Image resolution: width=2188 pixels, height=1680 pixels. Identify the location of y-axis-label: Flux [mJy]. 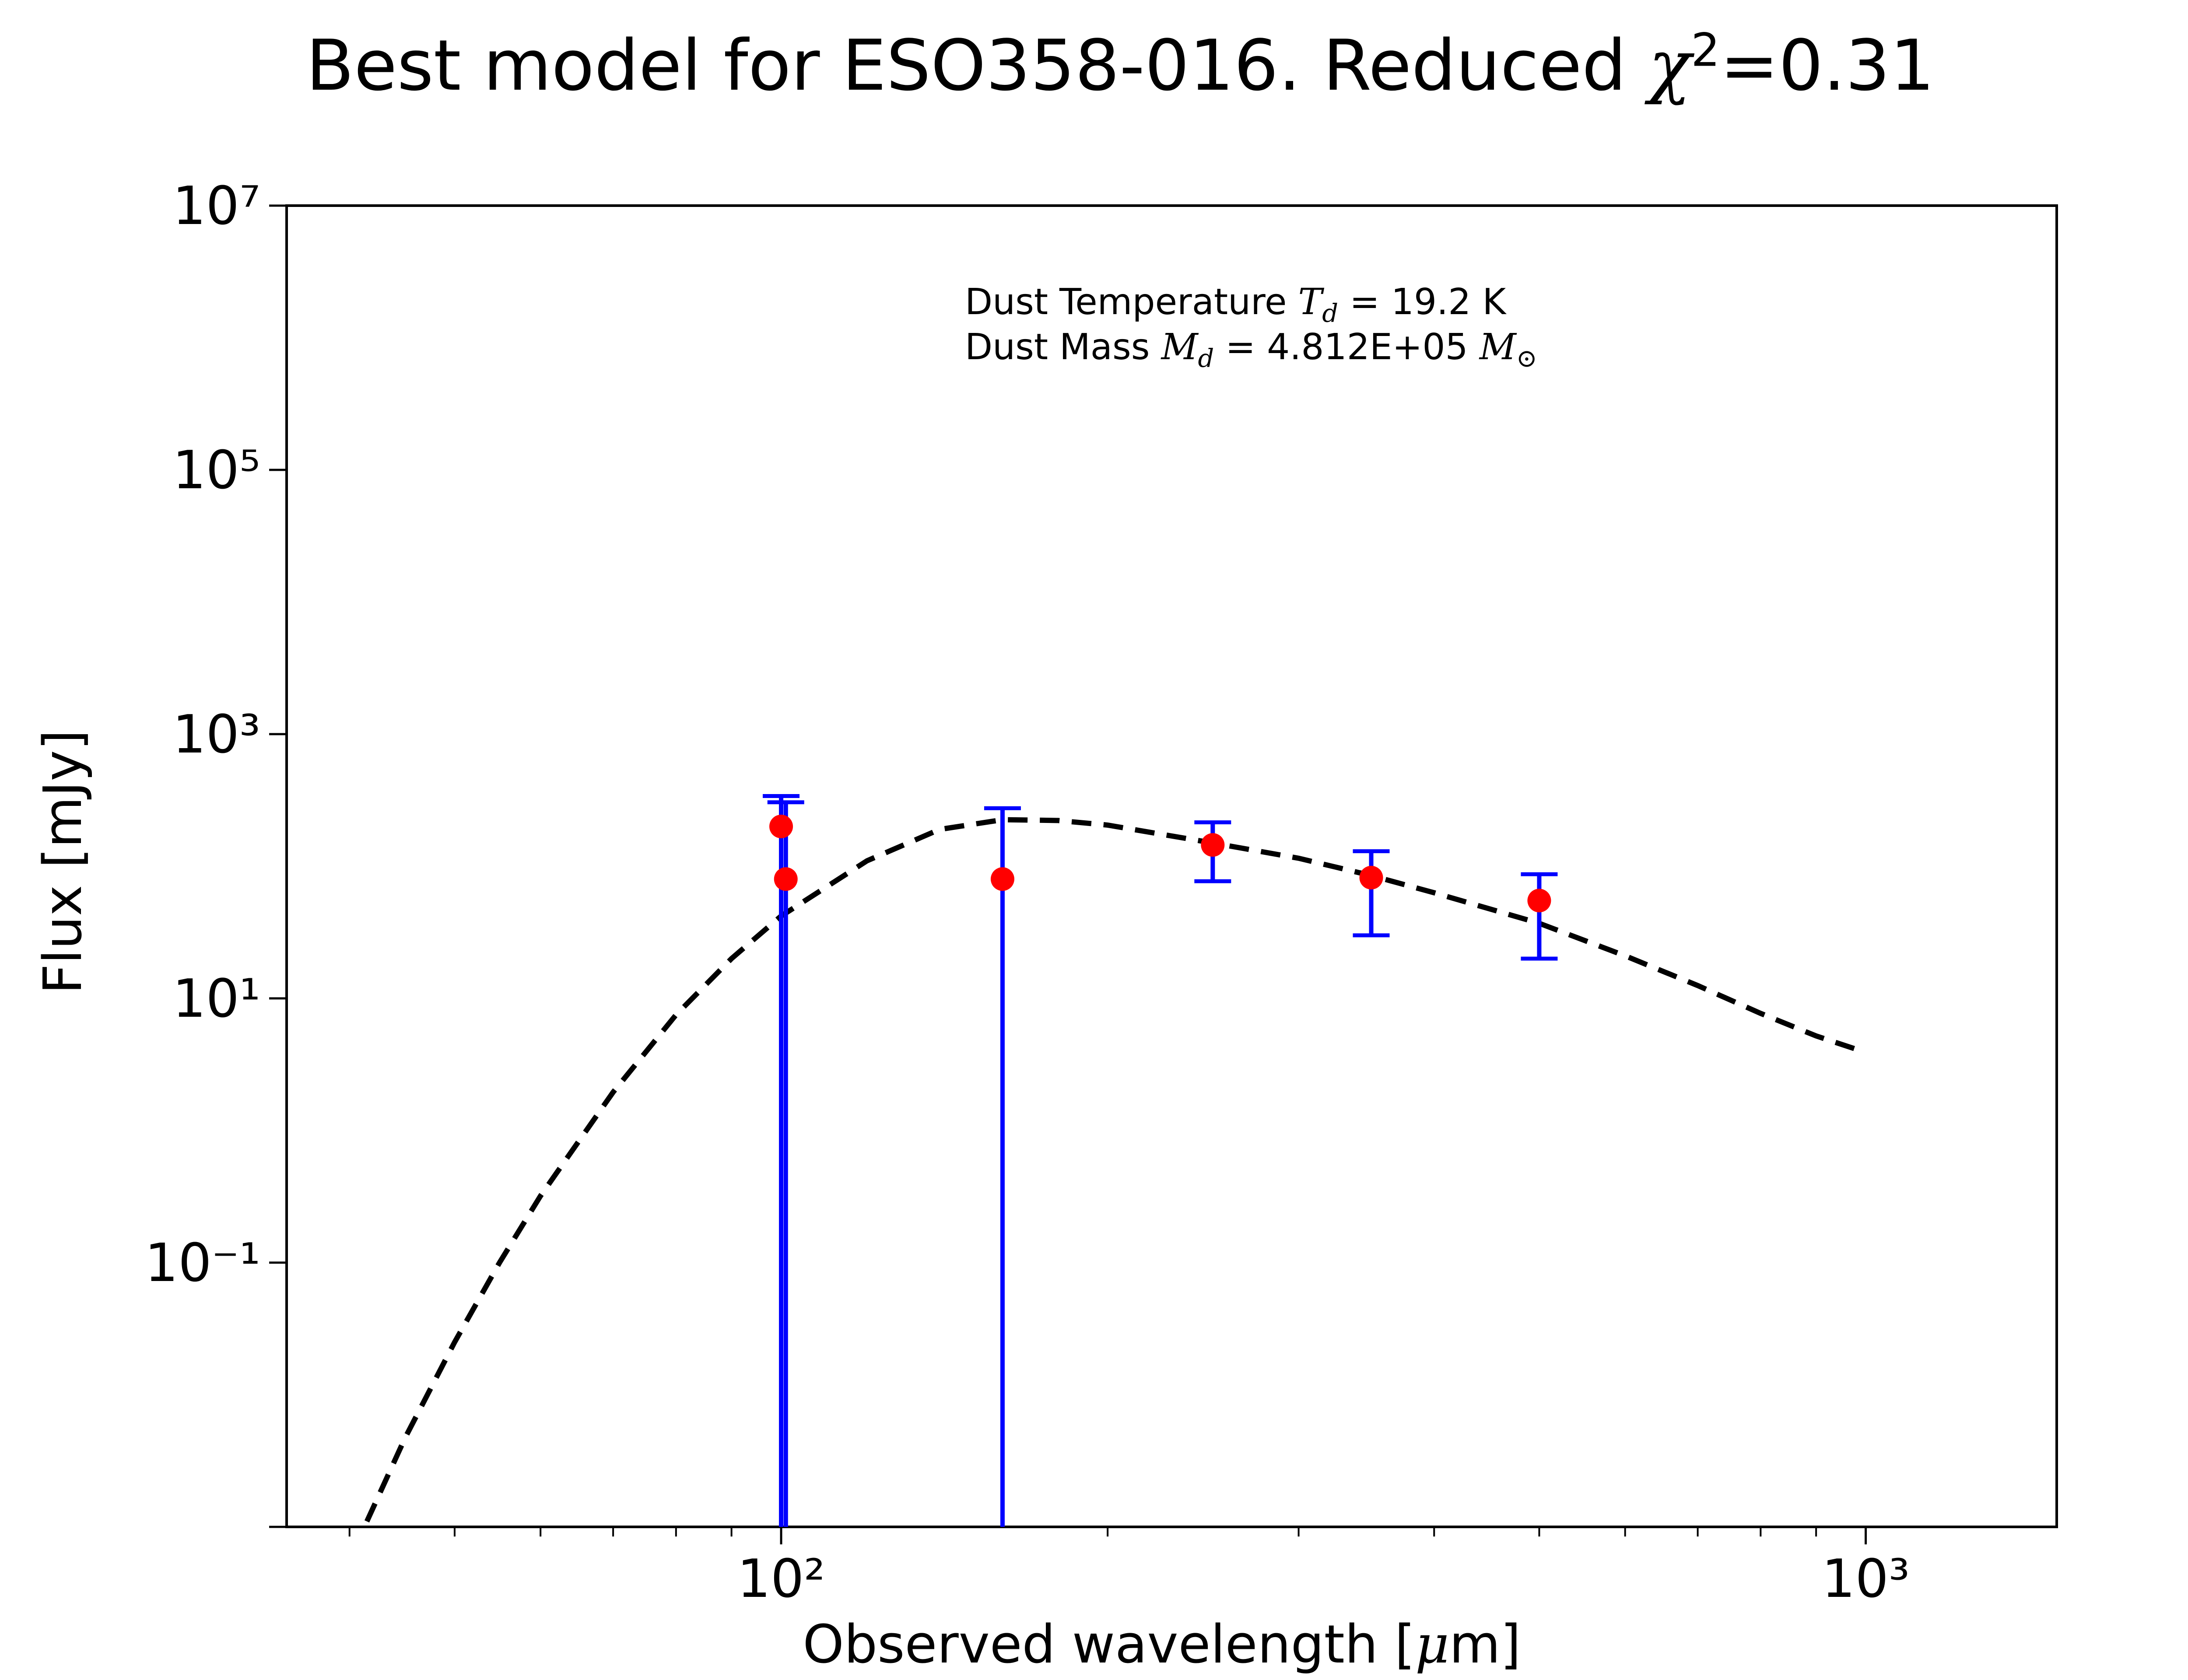
(63, 861).